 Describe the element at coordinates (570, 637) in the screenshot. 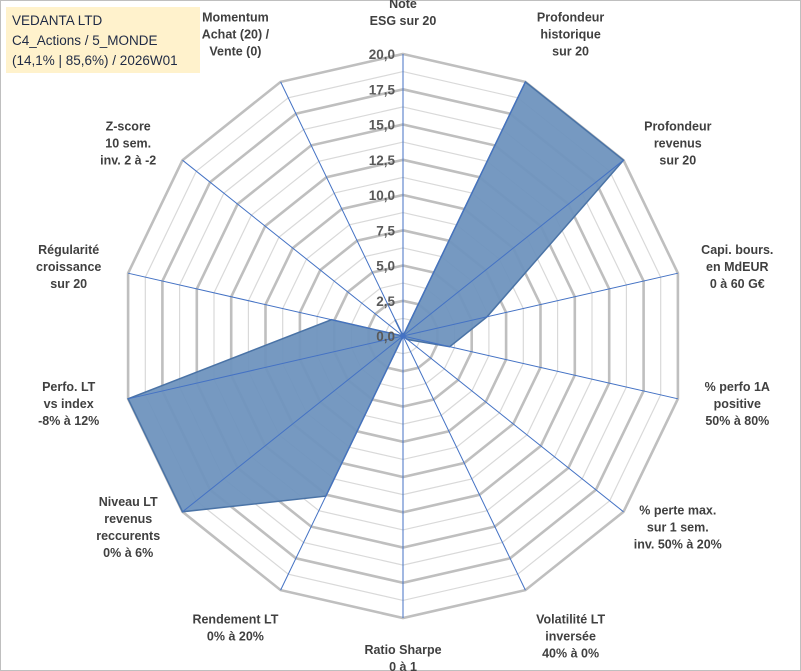

I see `category-label: inversée` at that location.